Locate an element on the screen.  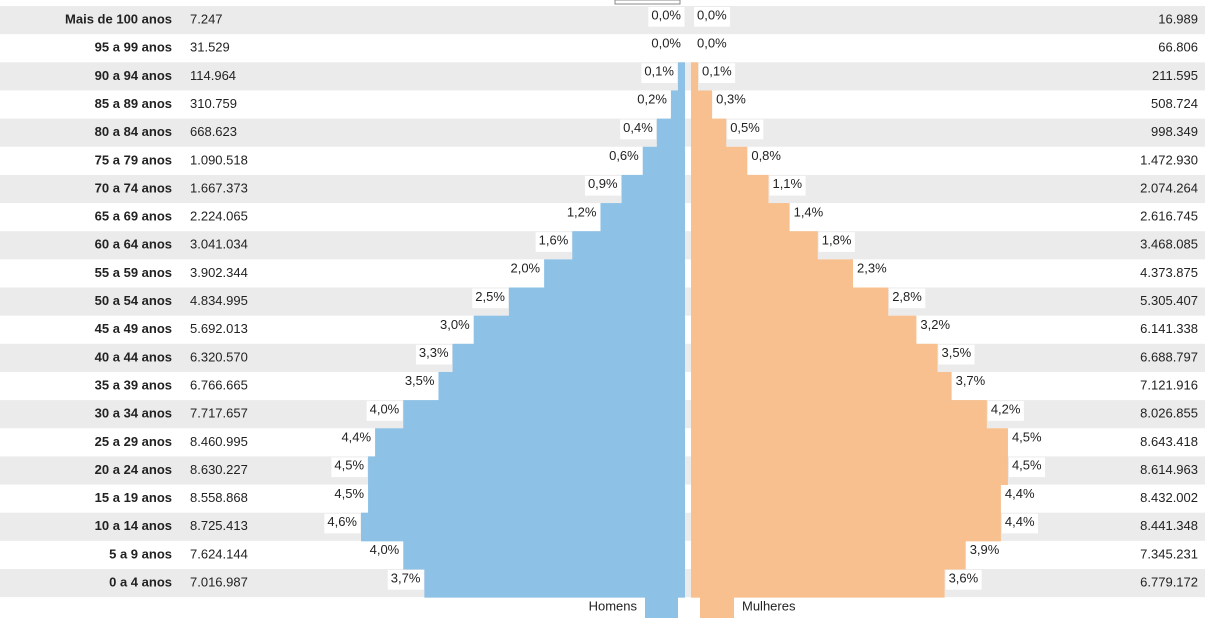
age-label: 25 a 29 anos is located at coordinates (133, 441).